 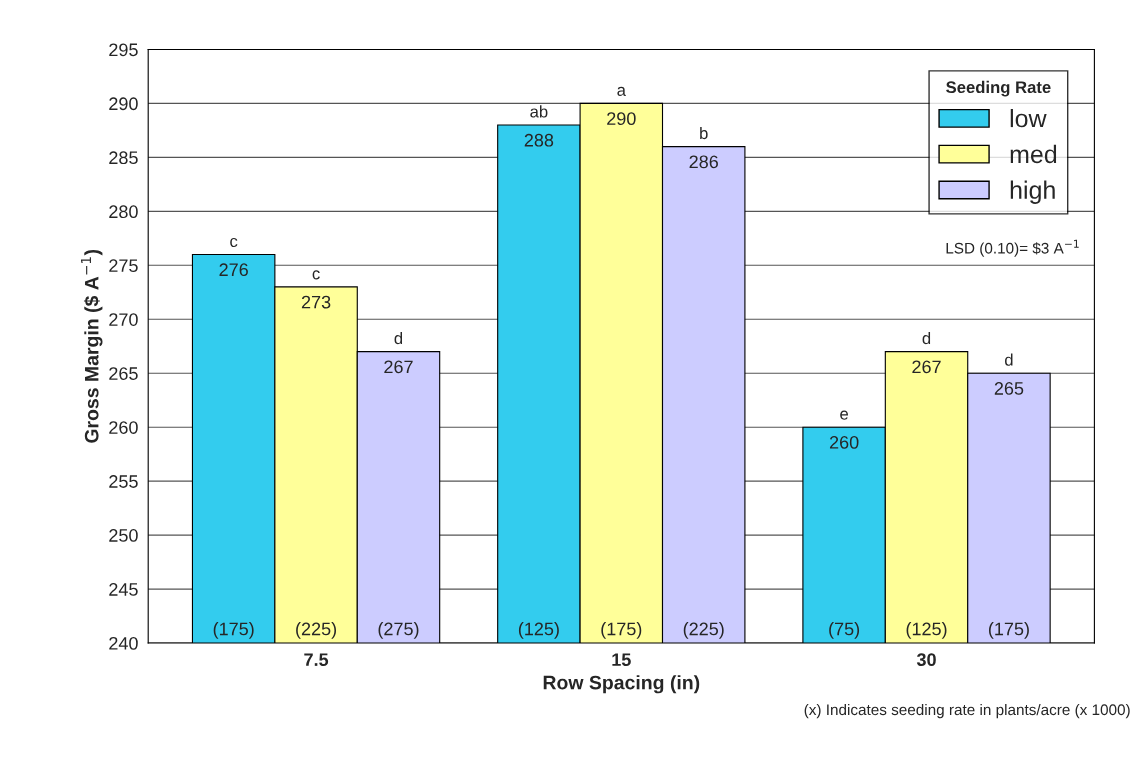 I want to click on y-tick-label: 285, so click(x=123, y=158).